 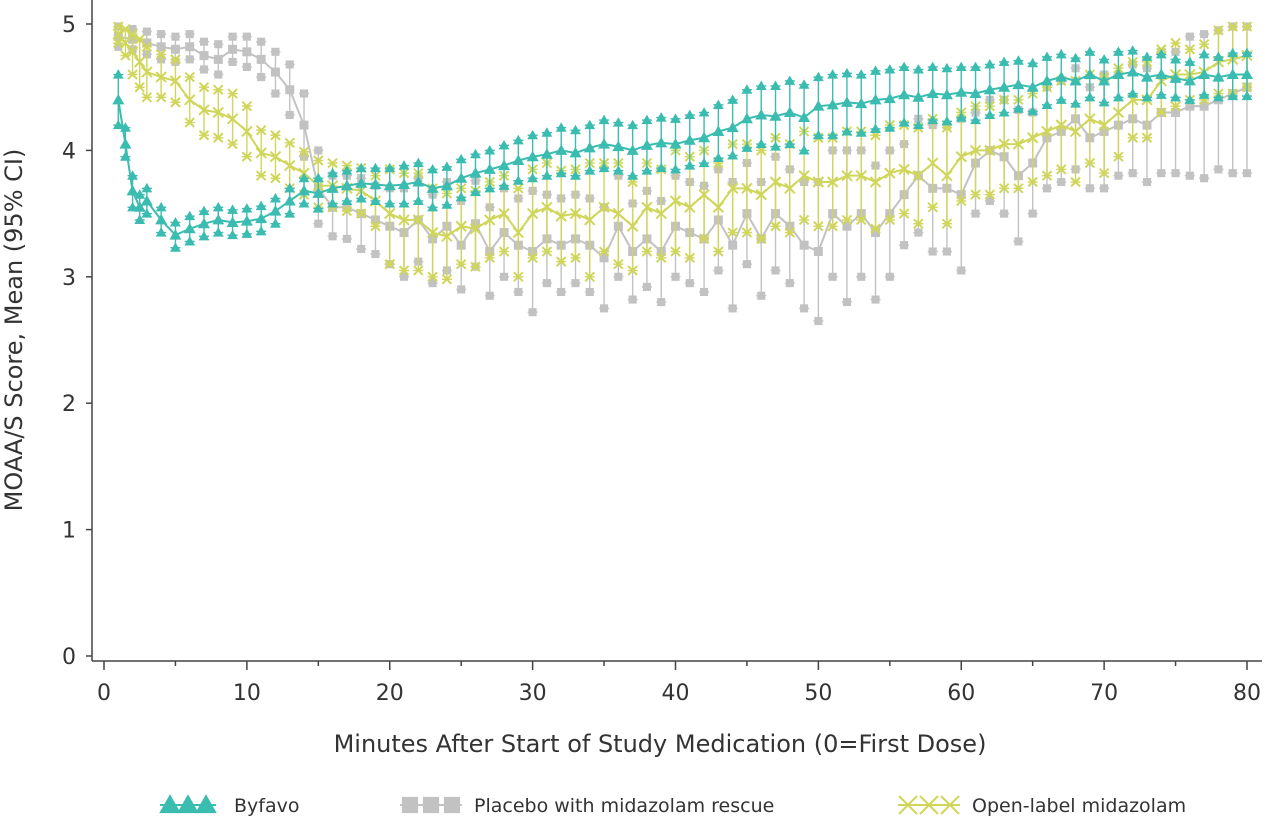 I want to click on y-tick-label: 3, so click(x=69, y=278).